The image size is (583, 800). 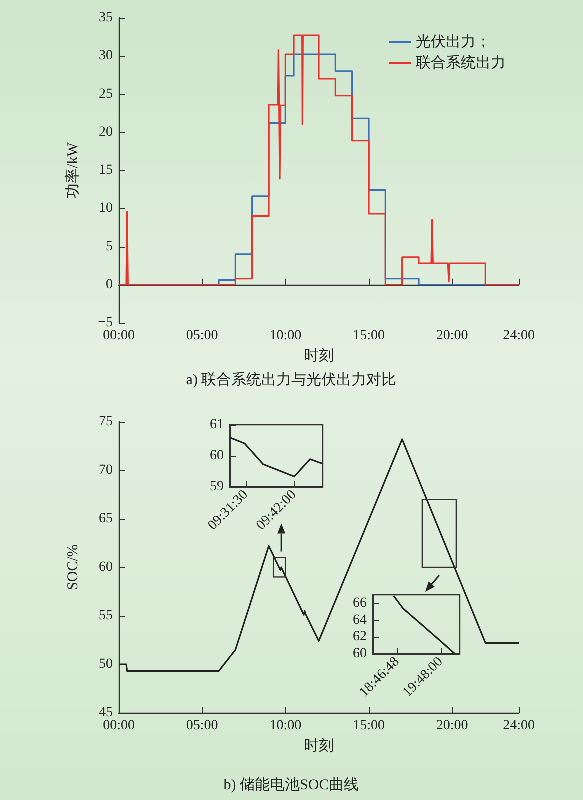 What do you see at coordinates (453, 42) in the screenshot?
I see `legend-label: 光伏出力；` at bounding box center [453, 42].